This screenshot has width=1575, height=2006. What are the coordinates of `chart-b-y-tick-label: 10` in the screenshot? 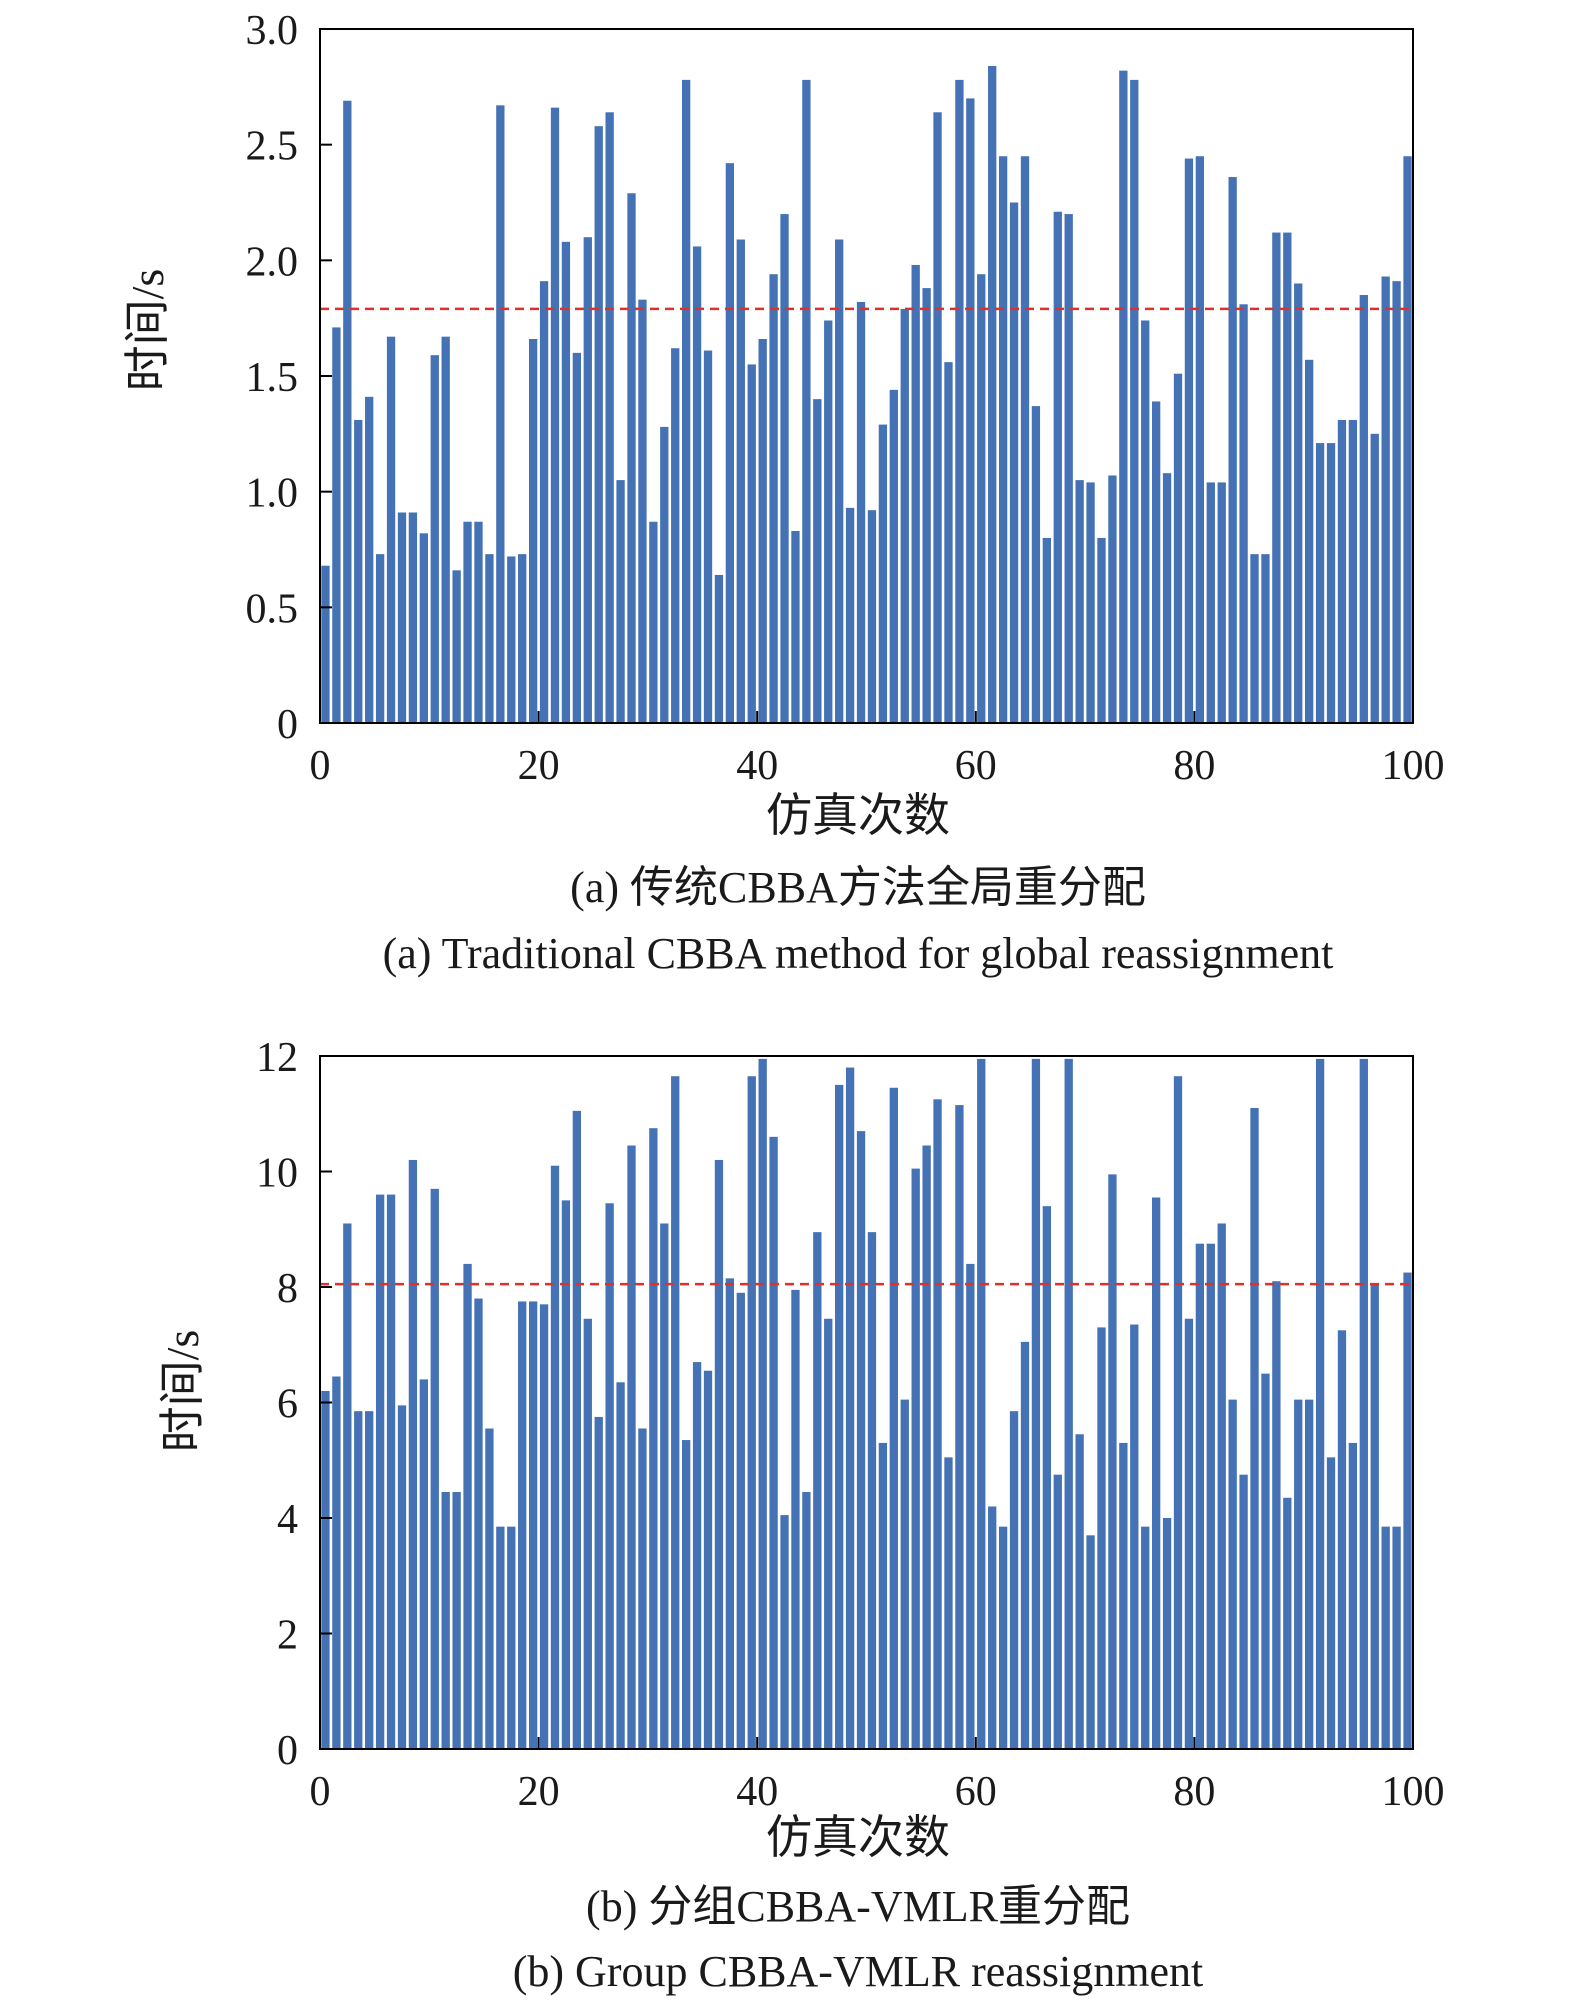 It's located at (277, 1174).